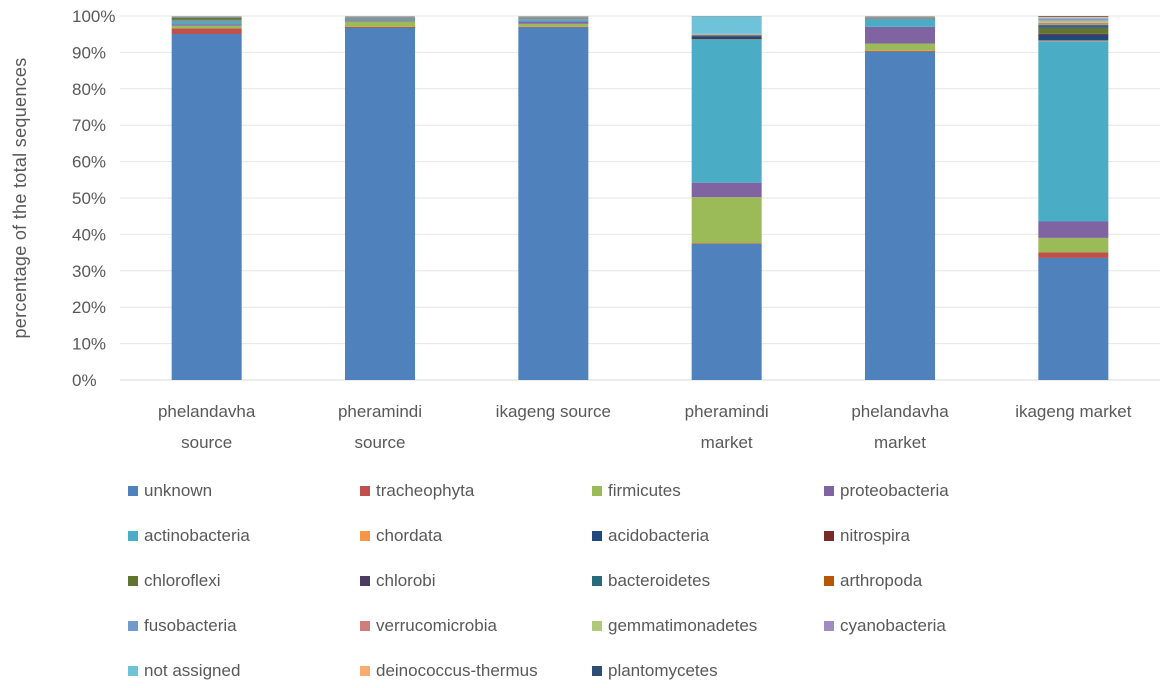 The height and width of the screenshot is (688, 1167). I want to click on y-tick-label: 50%, so click(89, 198).